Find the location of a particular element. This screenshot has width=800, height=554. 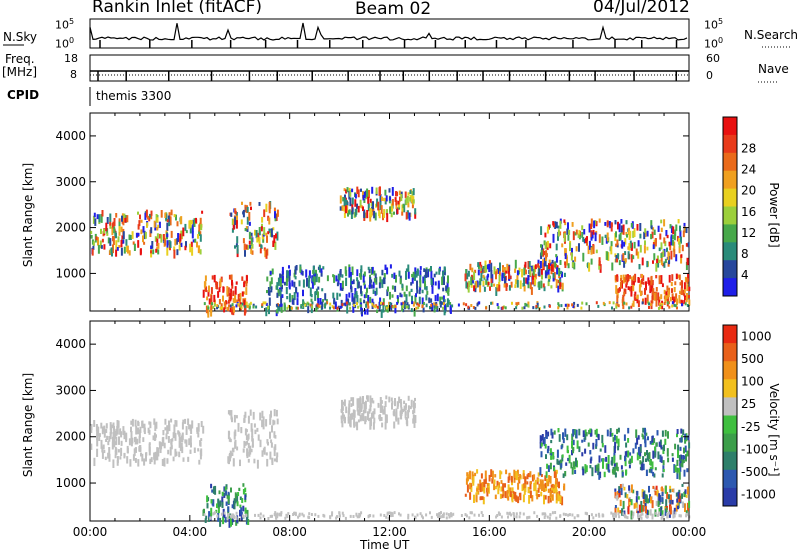

power-colorbar-frame is located at coordinates (730, 206).